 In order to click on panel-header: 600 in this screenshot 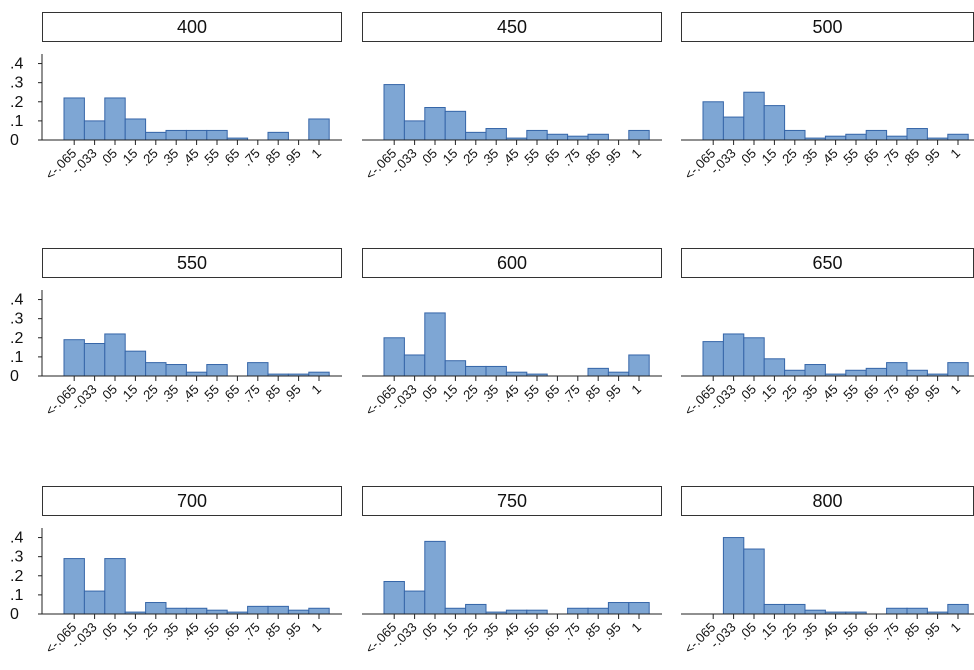, I will do `click(512, 263)`.